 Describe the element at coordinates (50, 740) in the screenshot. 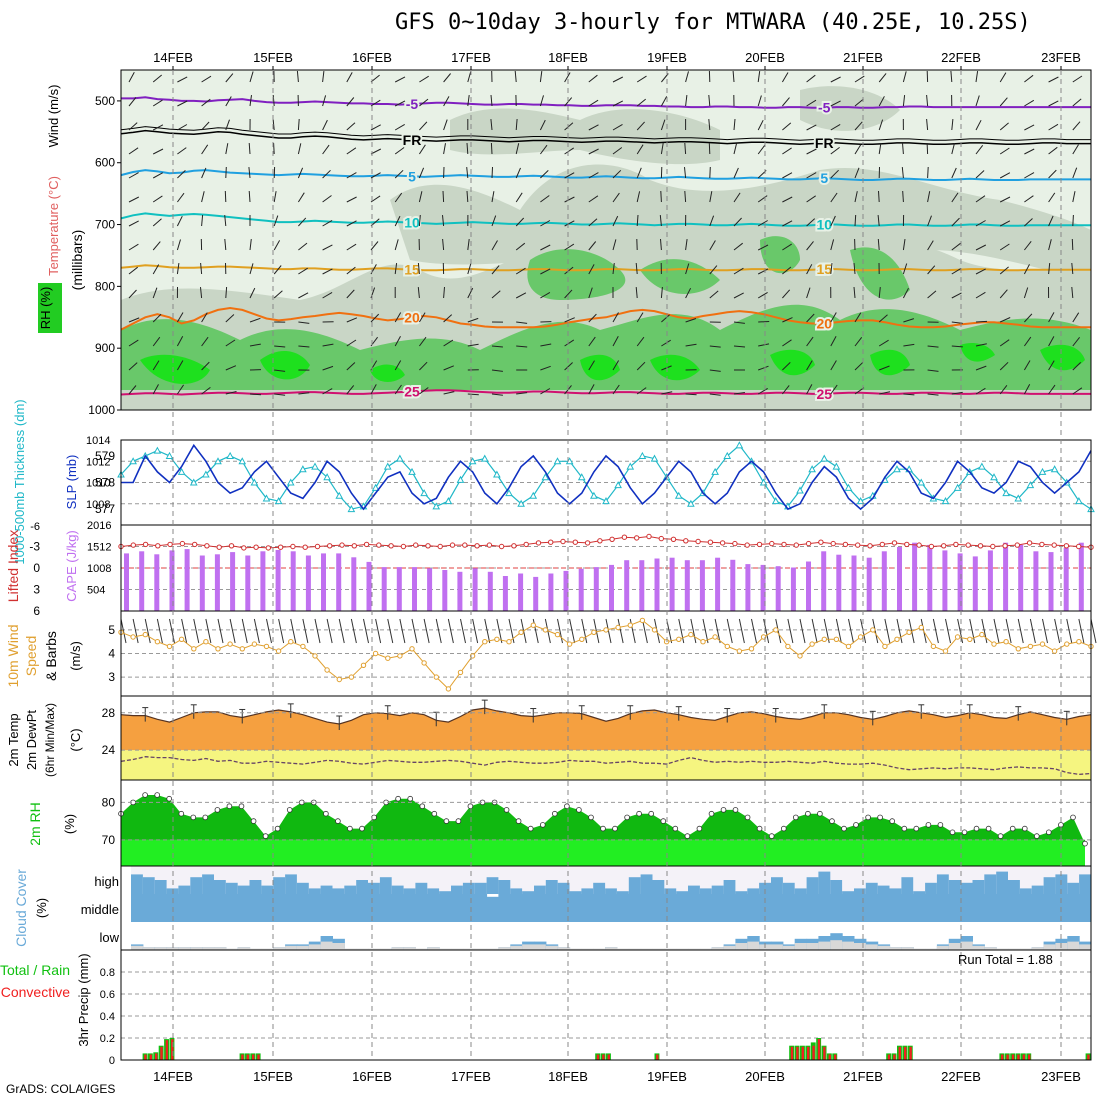

I see `minmax-axis-label: (6hr Min/Max)` at that location.